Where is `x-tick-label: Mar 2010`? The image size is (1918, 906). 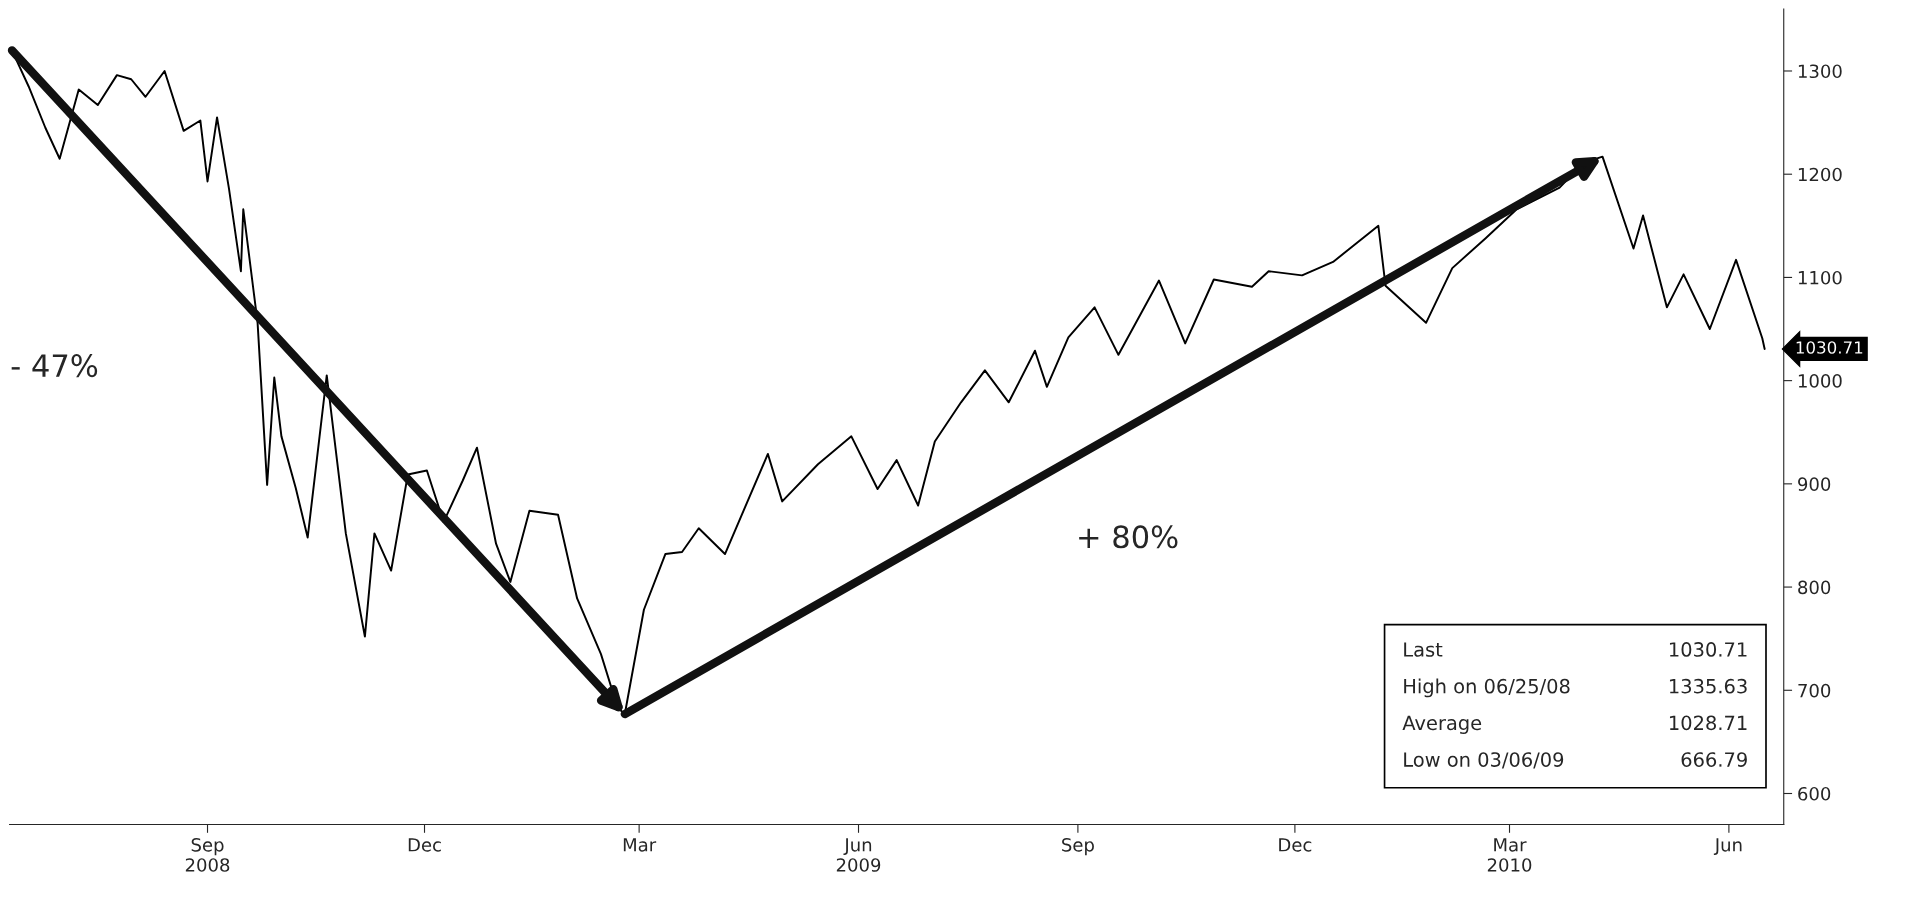
x-tick-label: Mar 2010 is located at coordinates (1509, 855).